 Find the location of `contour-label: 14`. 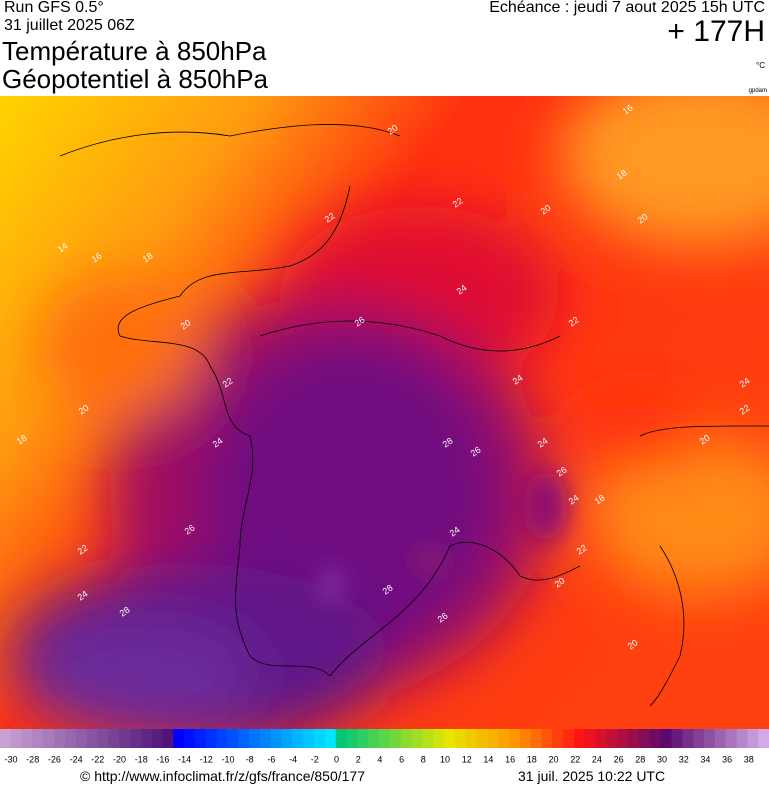

contour-label: 14 is located at coordinates (63, 248).